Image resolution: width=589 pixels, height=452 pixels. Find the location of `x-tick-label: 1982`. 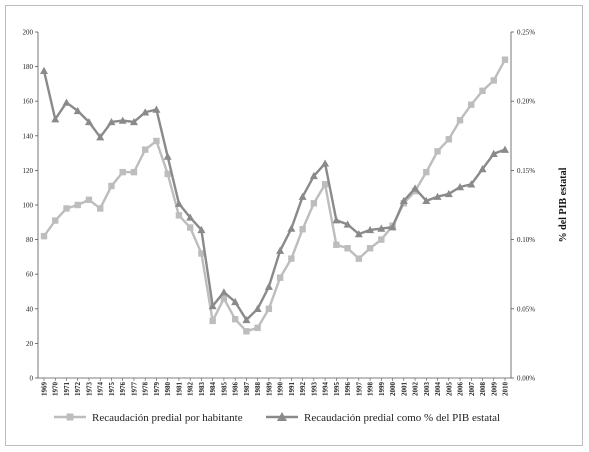

x-tick-label: 1982 is located at coordinates (191, 389).